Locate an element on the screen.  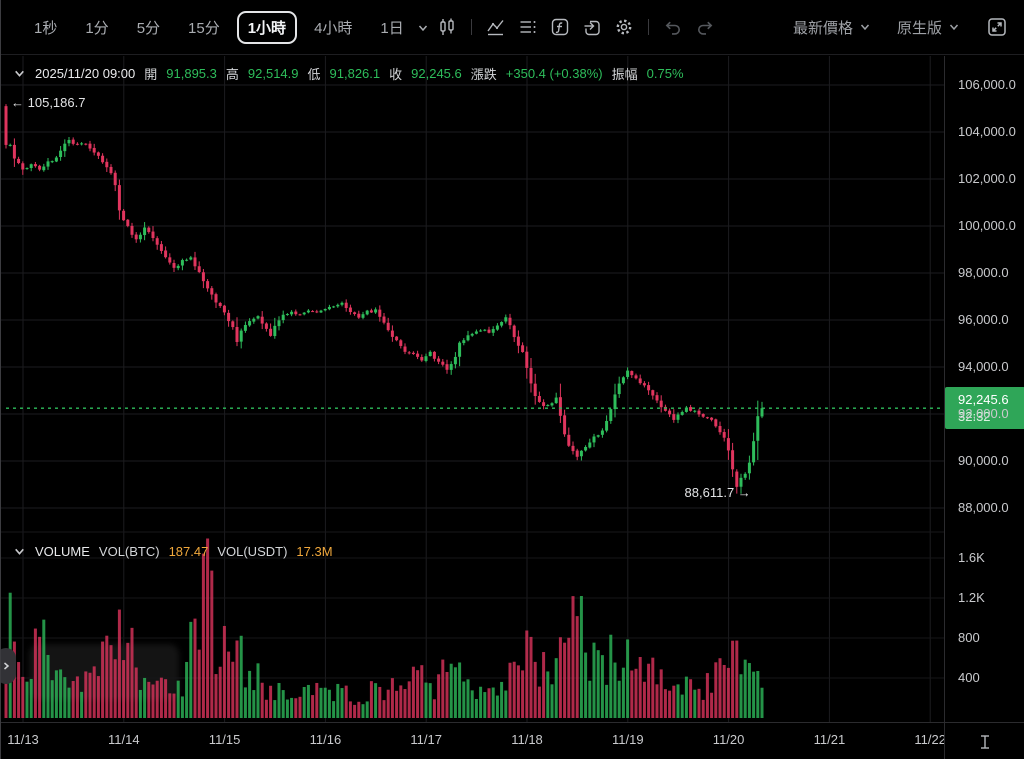
price-tick-label: 92,000.0 is located at coordinates (983, 413).